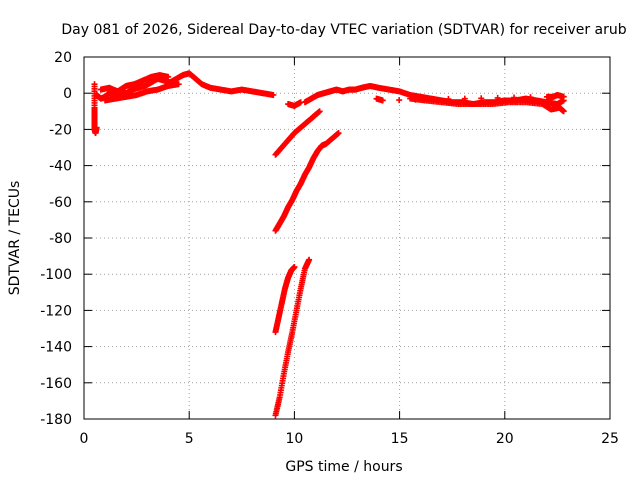  I want to click on y-axis-title: SDTVAR / TECUs, so click(15, 238).